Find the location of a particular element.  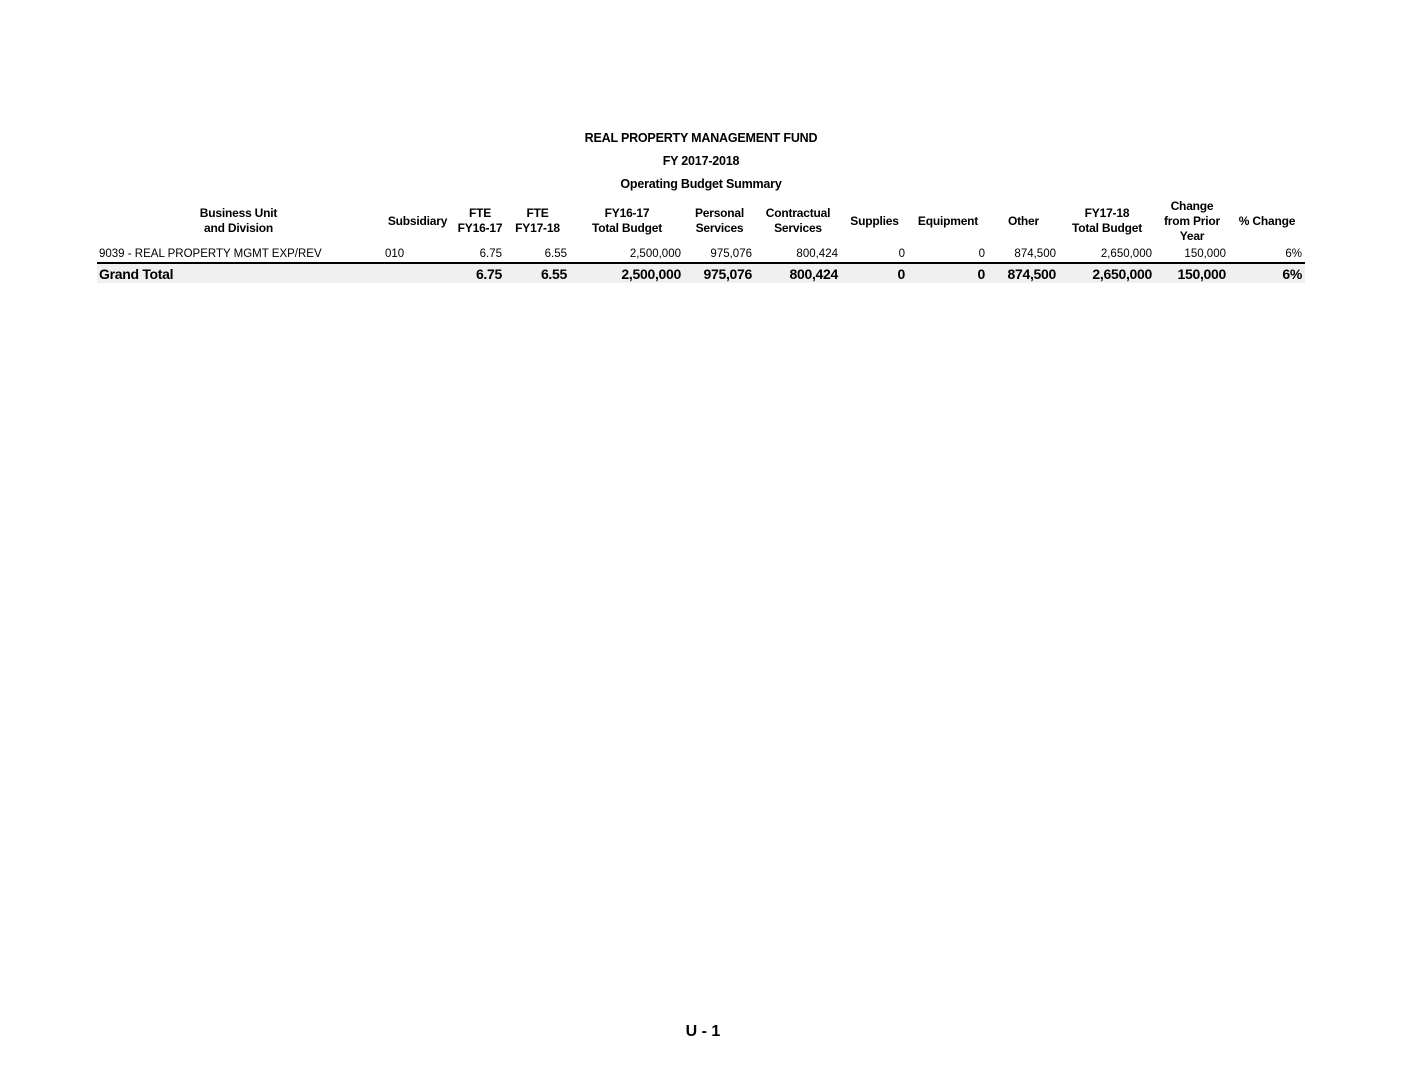

column-header-line: Personal is located at coordinates (719, 213).